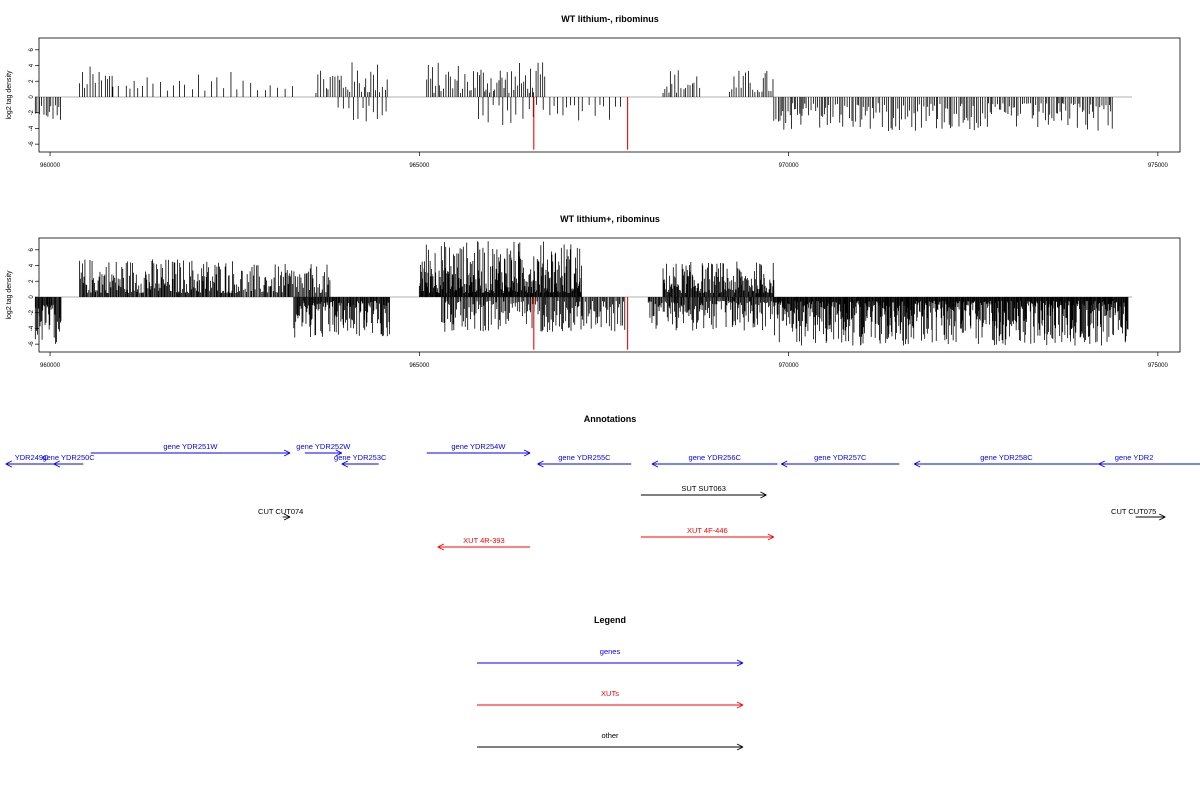 Image resolution: width=1200 pixels, height=800 pixels. I want to click on annotations-title: Annotations, so click(610, 419).